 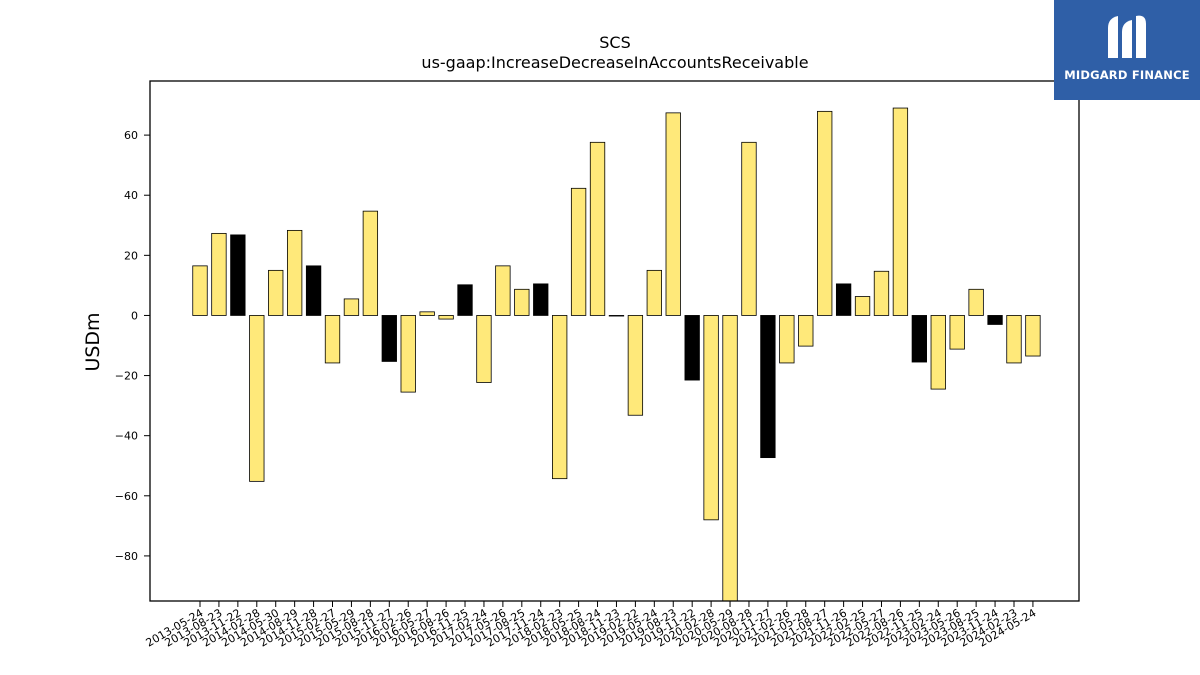 I want to click on chart-title: SCS, so click(x=614, y=42).